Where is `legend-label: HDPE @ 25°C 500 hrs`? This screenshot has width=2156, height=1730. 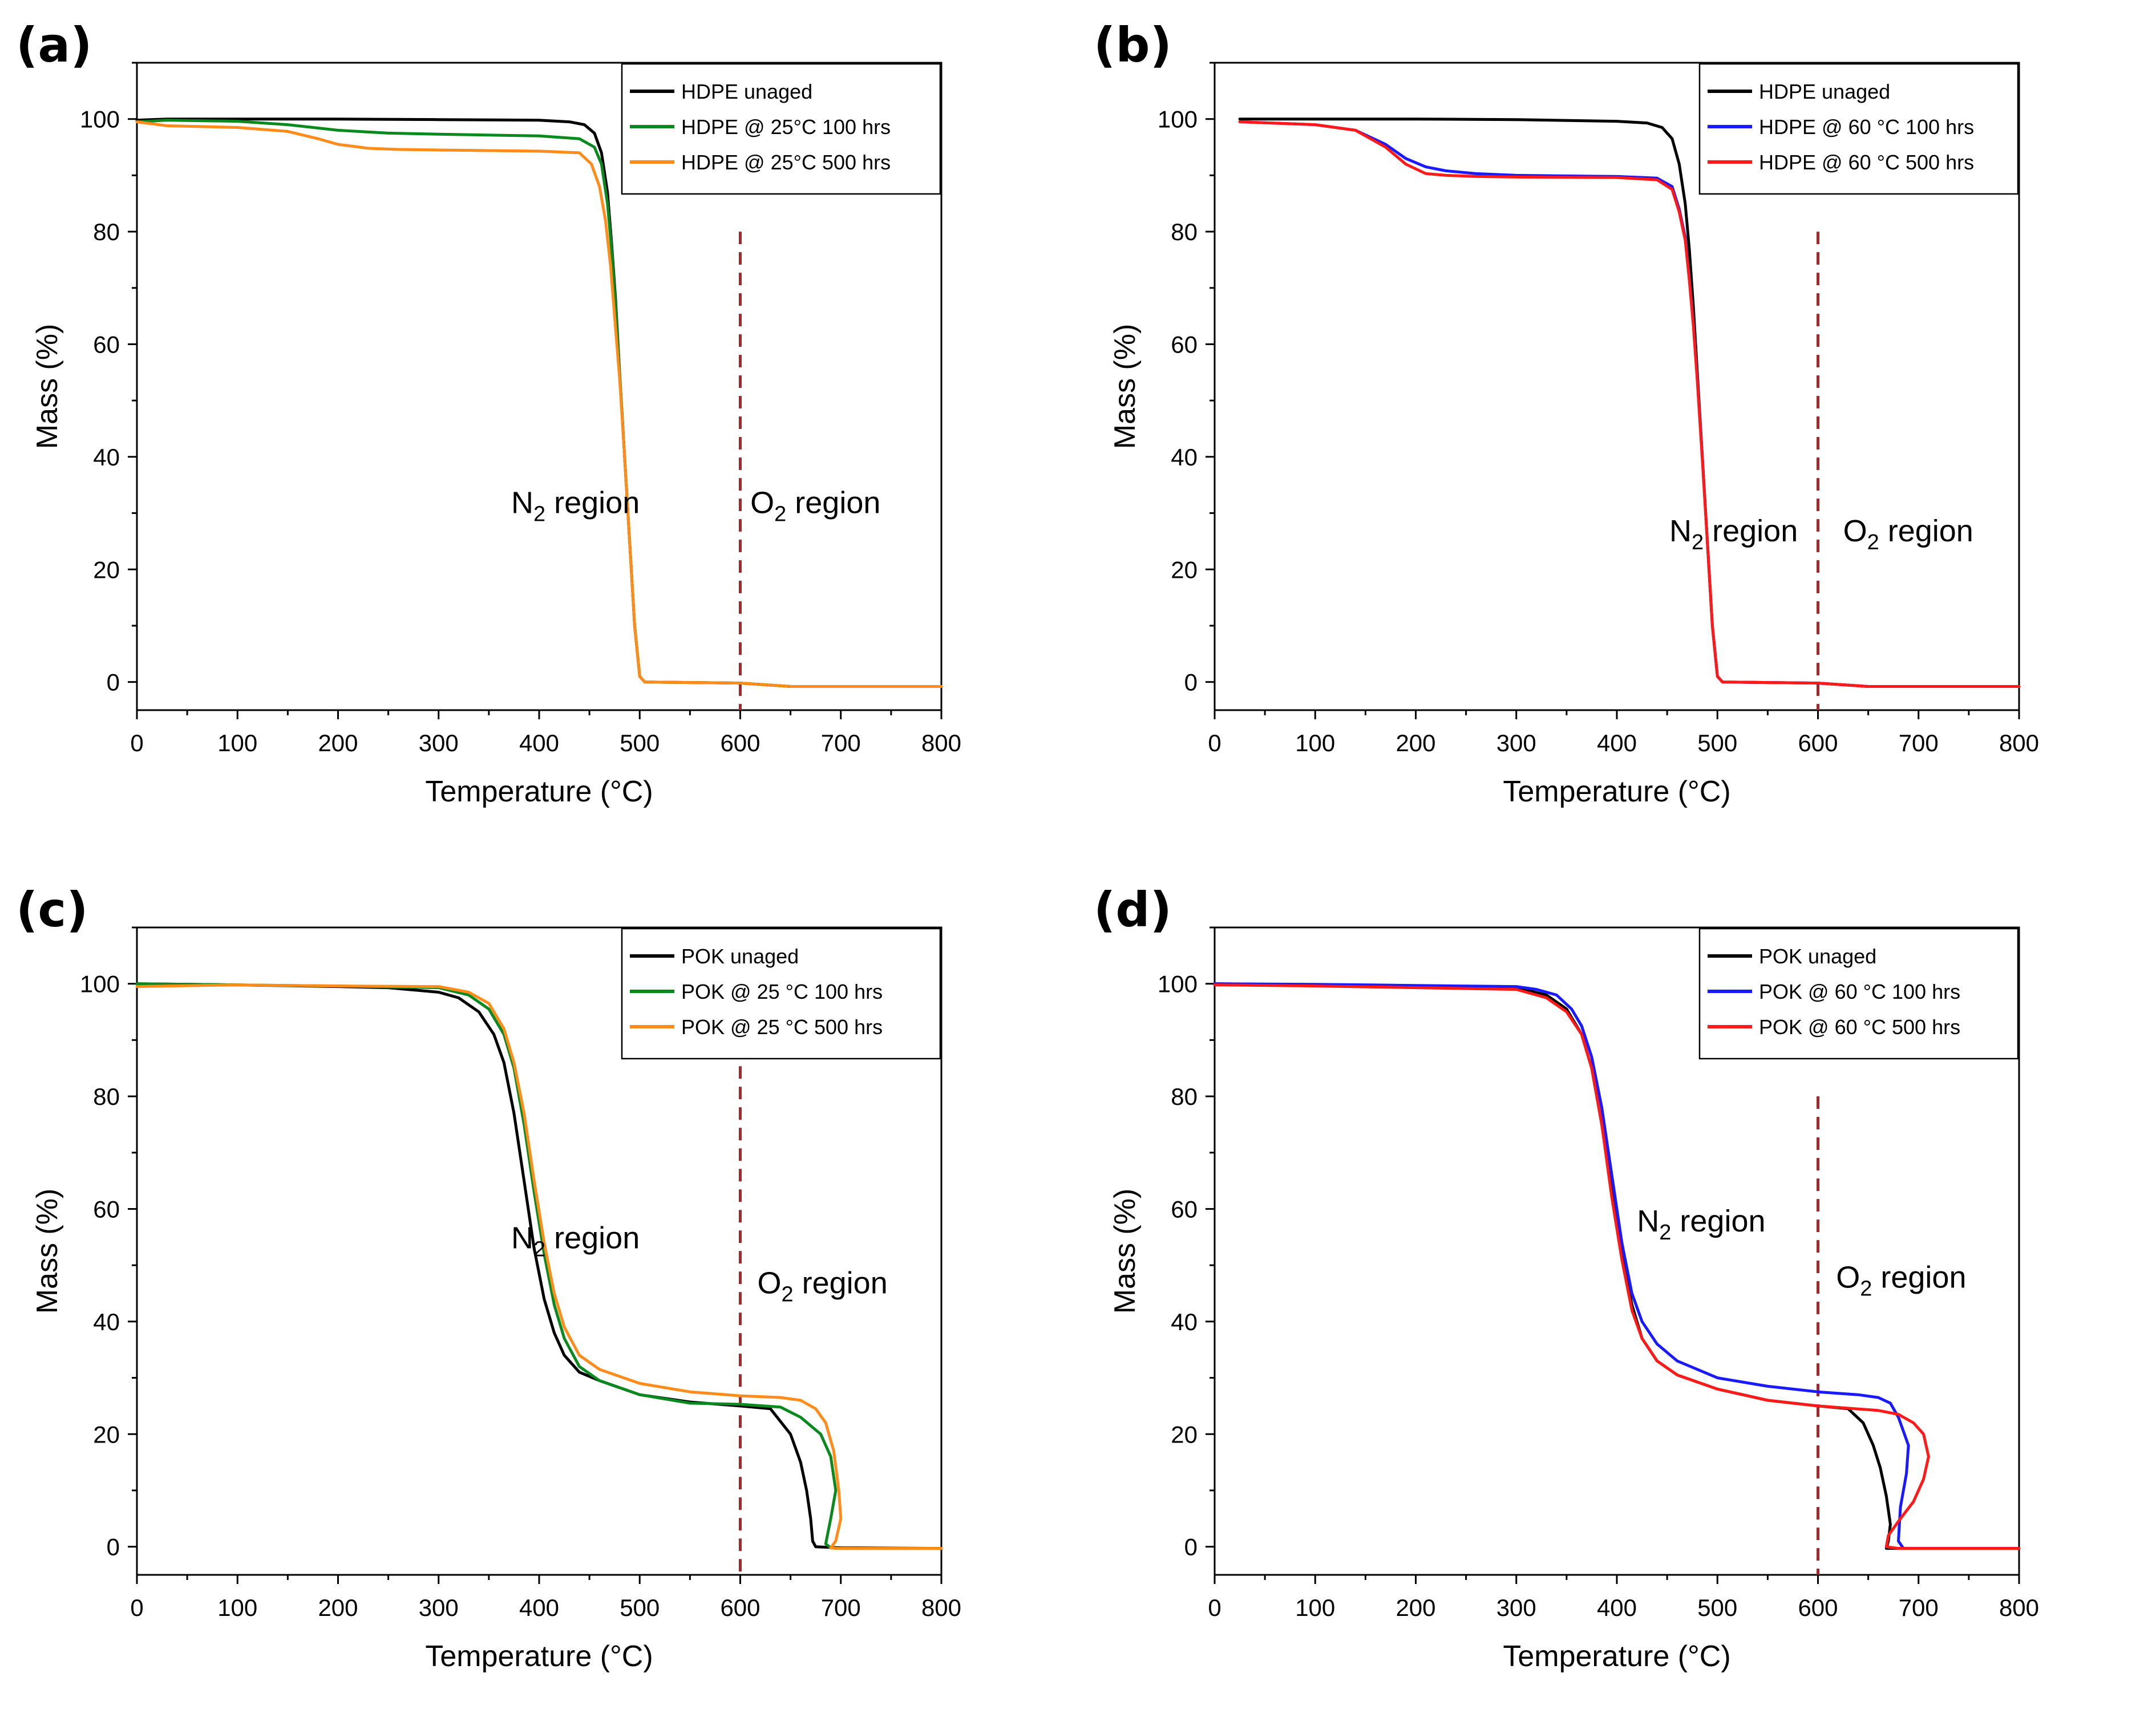 legend-label: HDPE @ 25°C 500 hrs is located at coordinates (786, 162).